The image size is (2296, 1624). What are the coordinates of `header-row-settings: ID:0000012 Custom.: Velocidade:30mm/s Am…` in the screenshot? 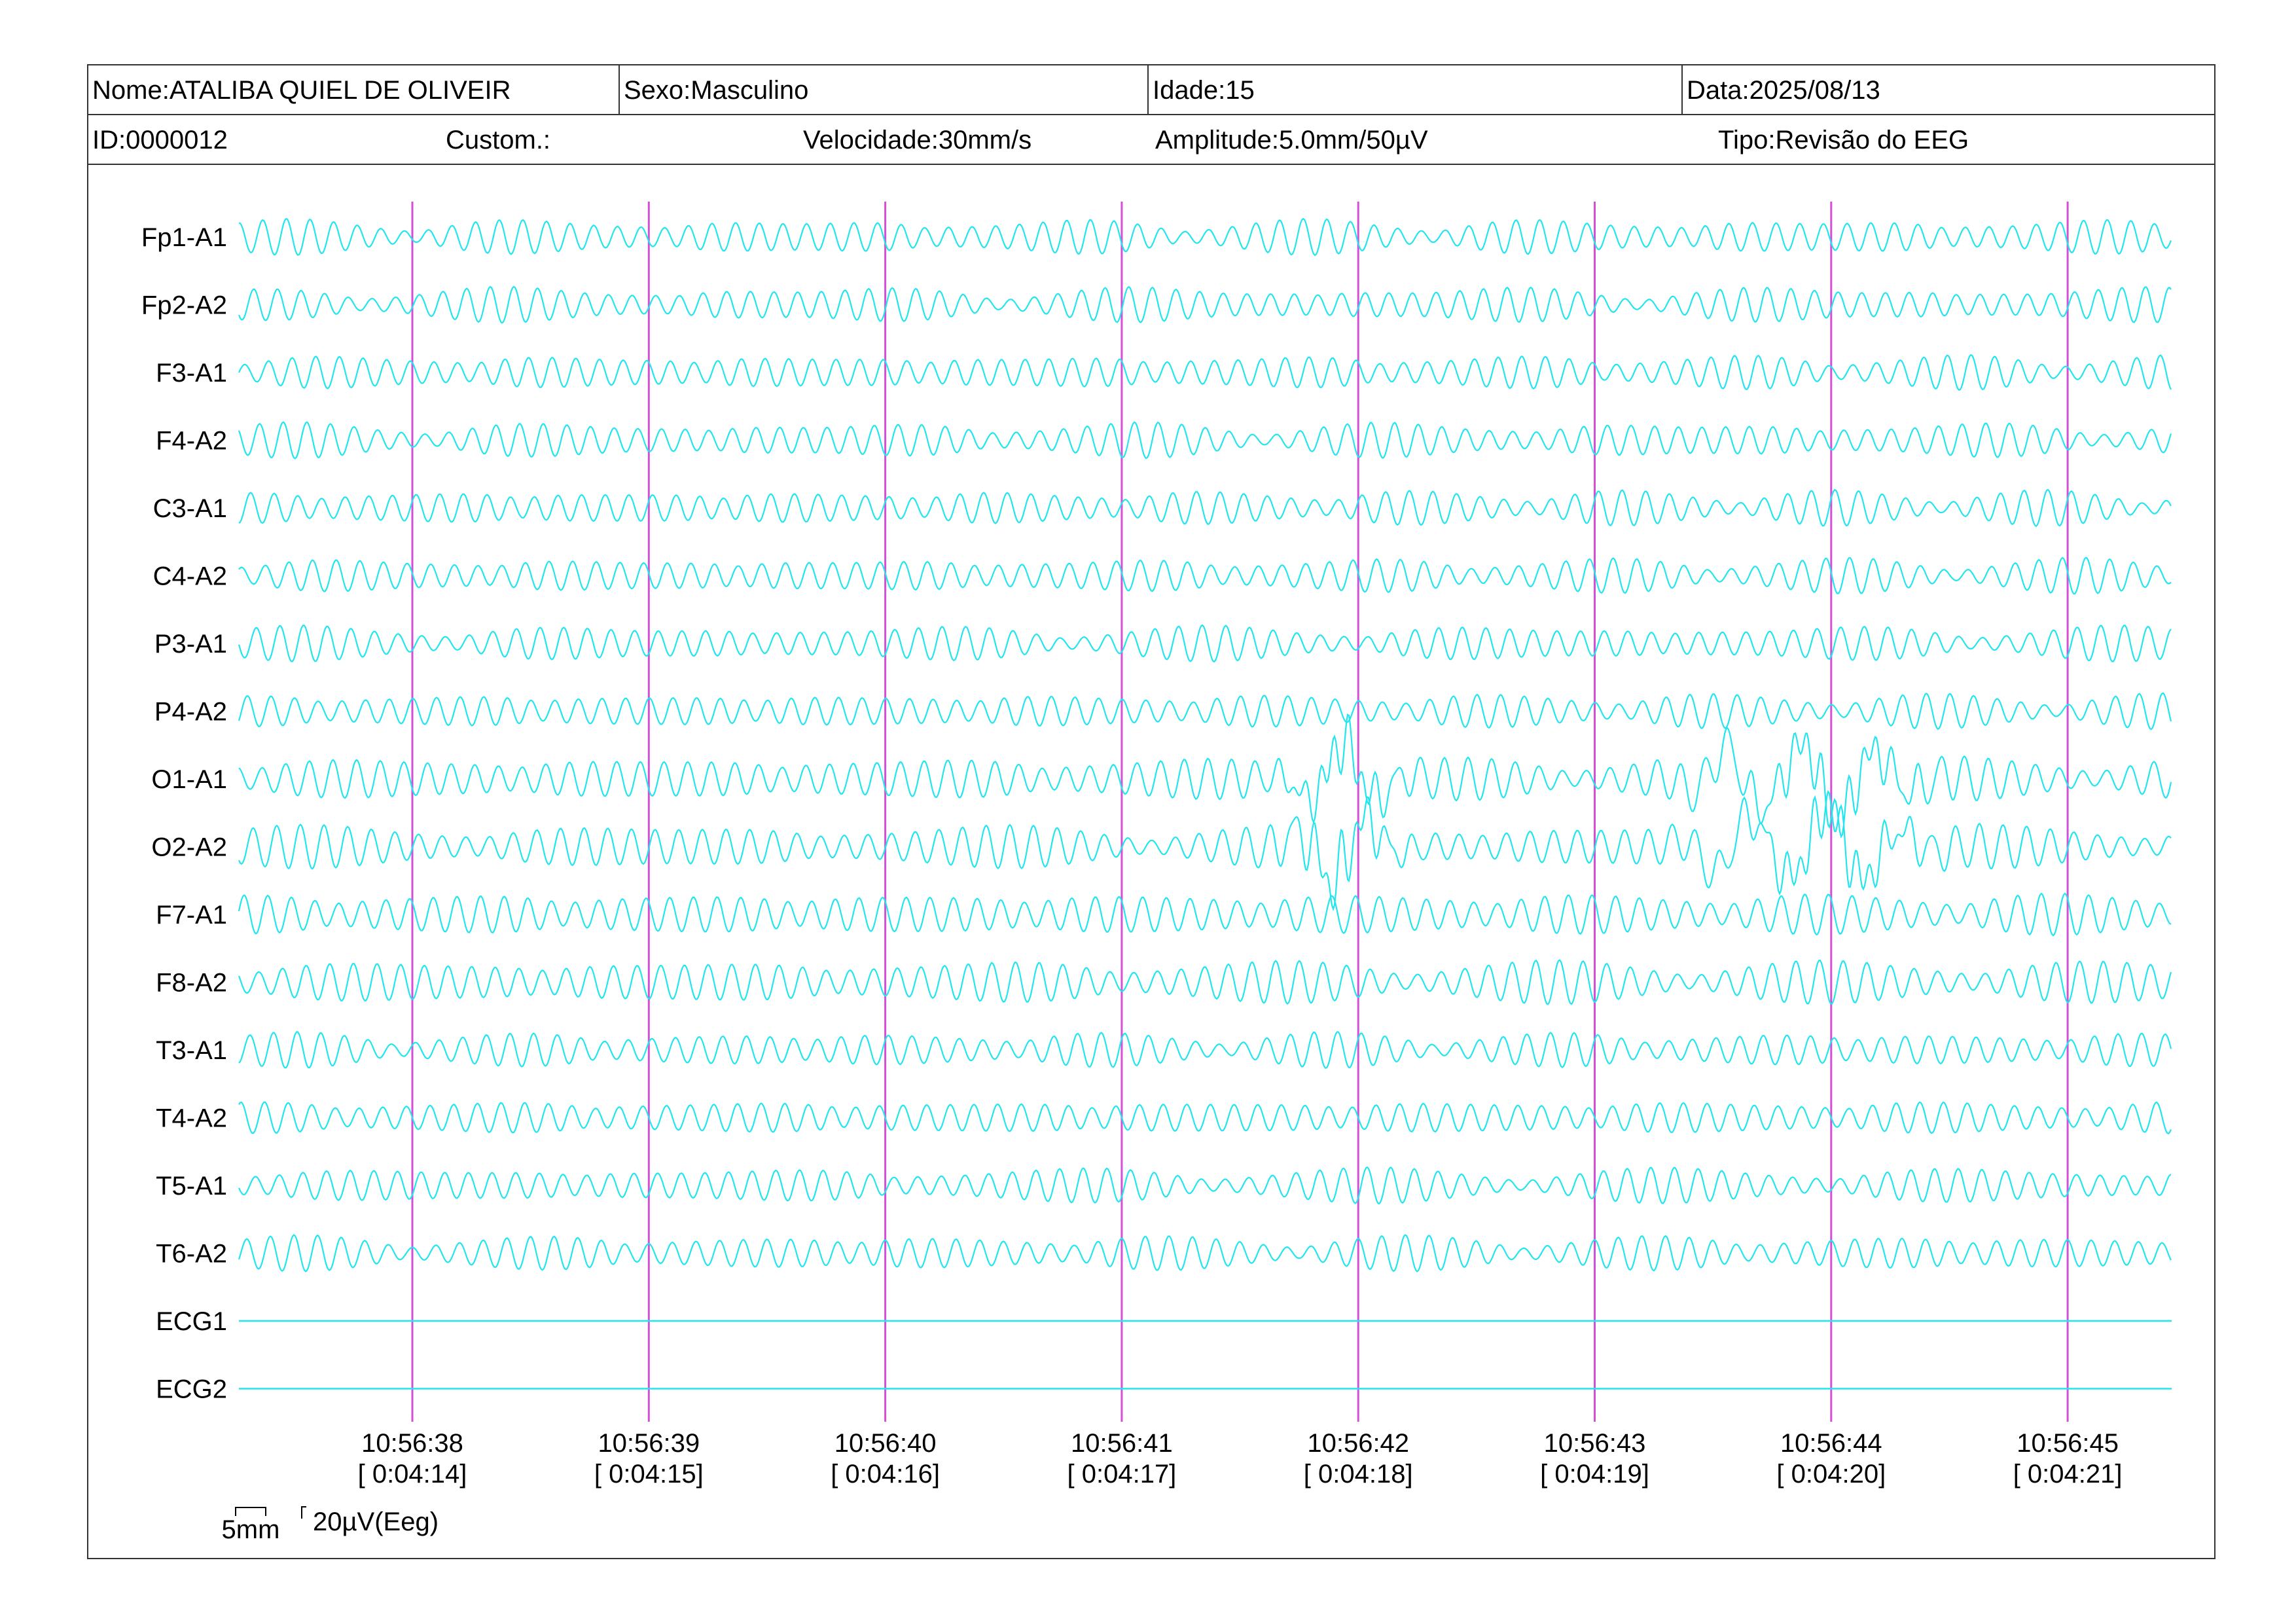 It's located at (1151, 140).